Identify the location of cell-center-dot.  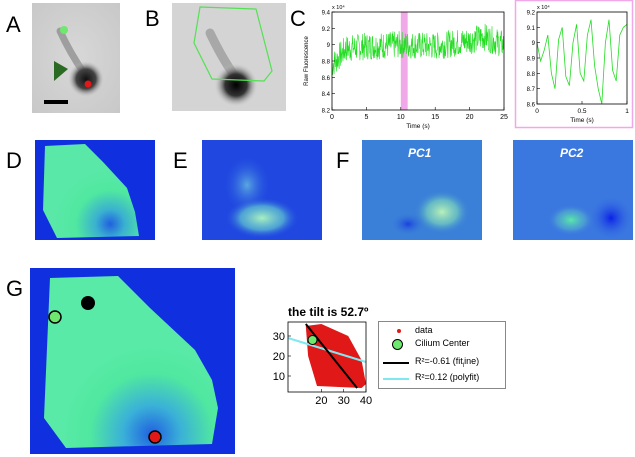
(88, 84).